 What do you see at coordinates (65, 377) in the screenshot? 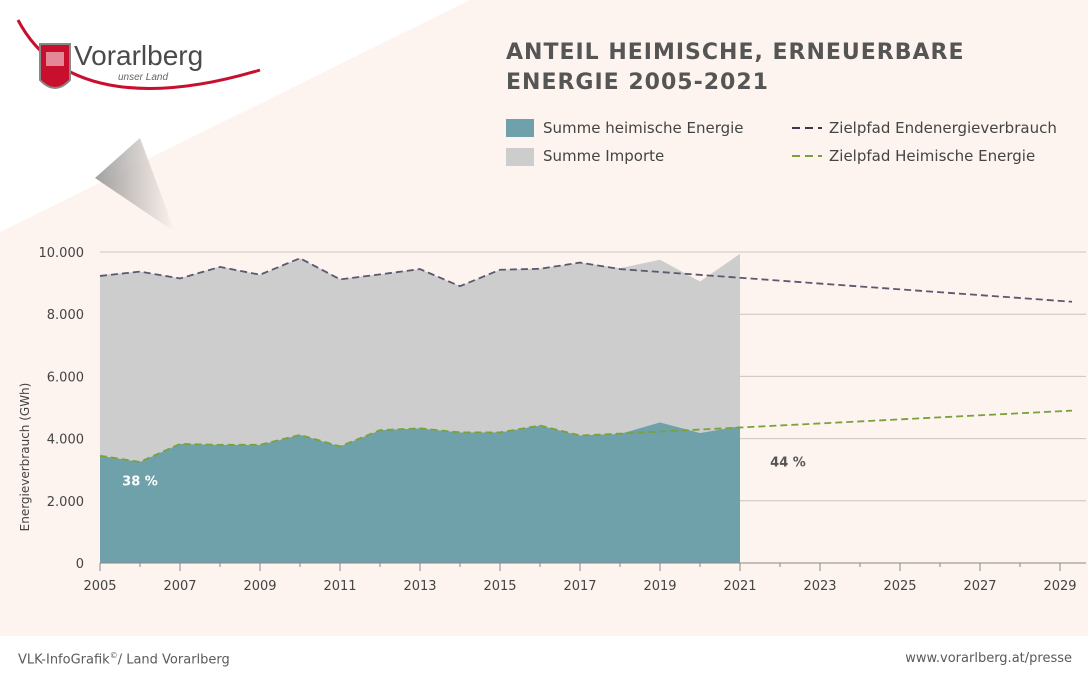
I see `y-tick-label: 6.000` at bounding box center [65, 377].